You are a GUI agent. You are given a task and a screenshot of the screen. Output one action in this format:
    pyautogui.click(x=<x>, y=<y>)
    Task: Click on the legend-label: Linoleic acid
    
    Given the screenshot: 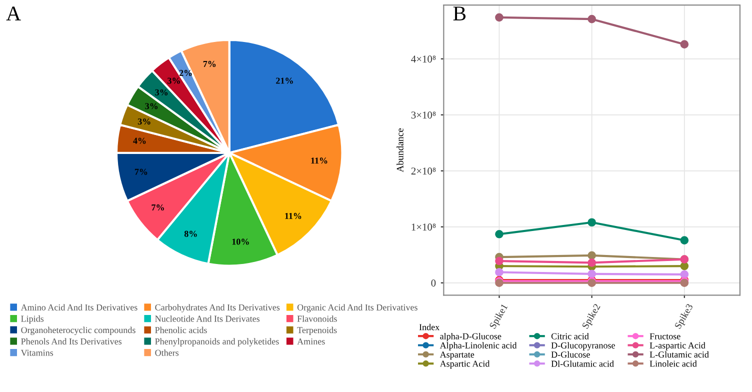 What is the action you would take?
    pyautogui.click(x=673, y=363)
    